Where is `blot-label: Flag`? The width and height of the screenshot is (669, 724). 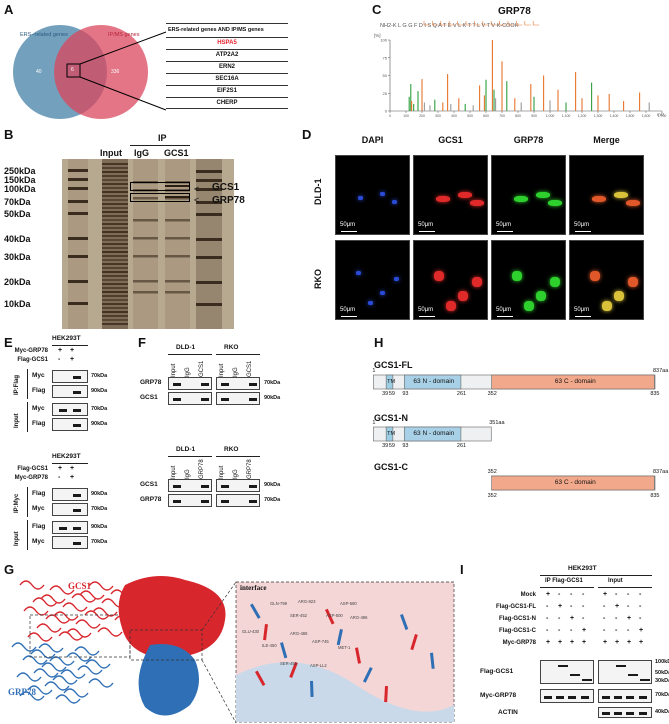 blot-label: Flag is located at coordinates (39, 423).